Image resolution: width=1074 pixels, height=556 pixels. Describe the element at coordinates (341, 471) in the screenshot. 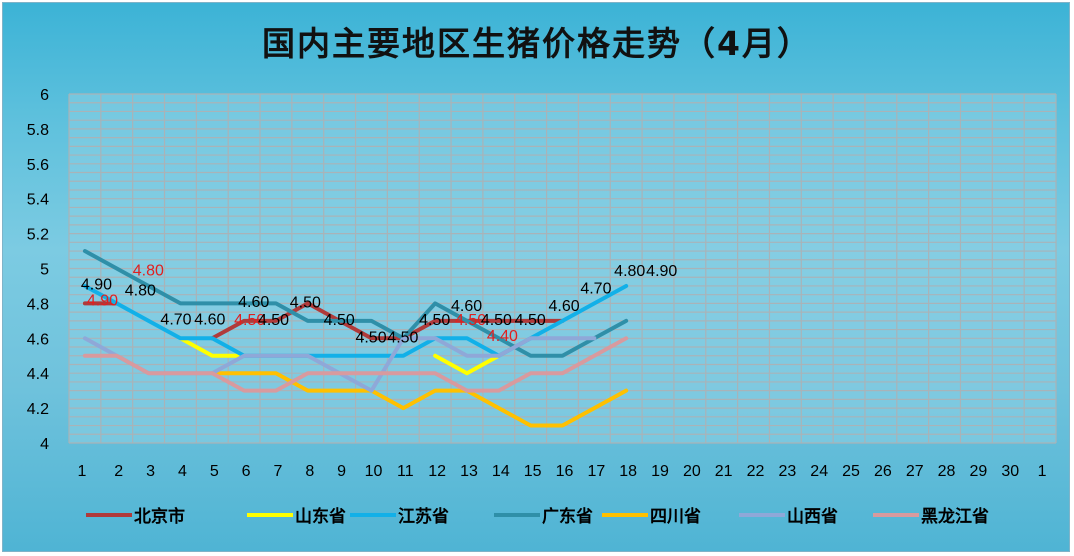

I see `x-tick-label: 9` at that location.